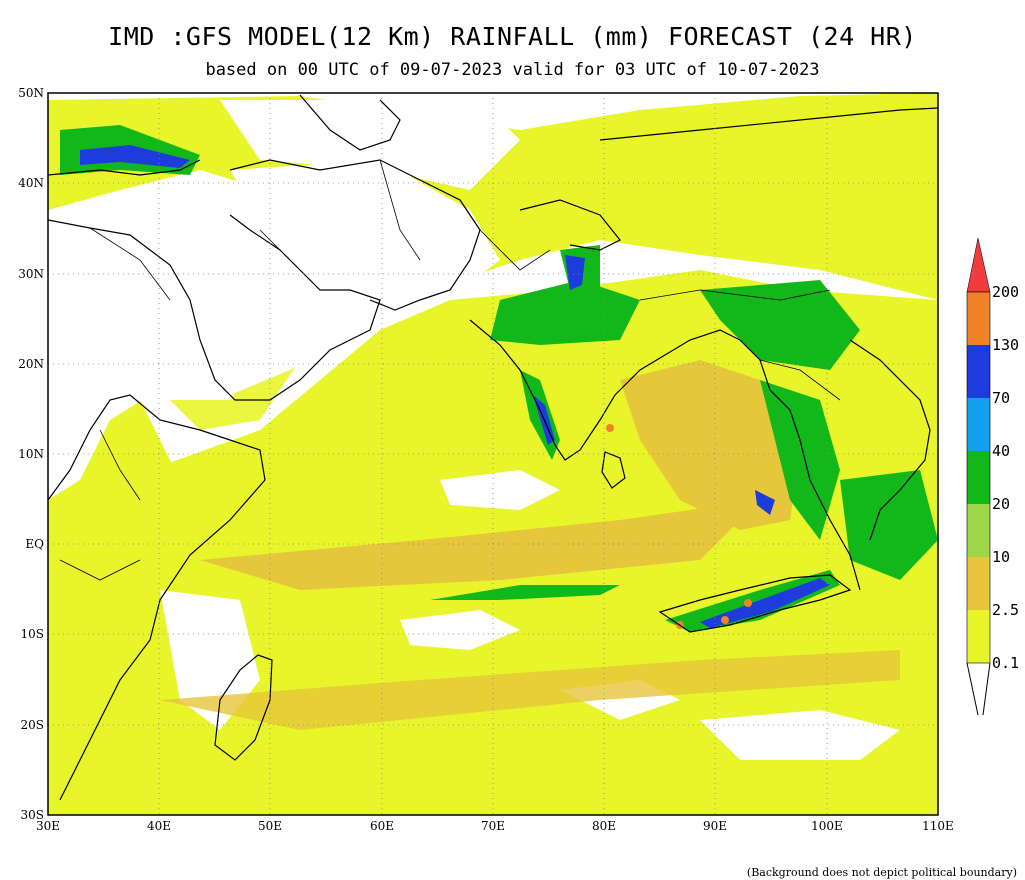 This screenshot has height=880, width=1025. Describe the element at coordinates (34, 544) in the screenshot. I see `lat-tick-label: EQ` at that location.